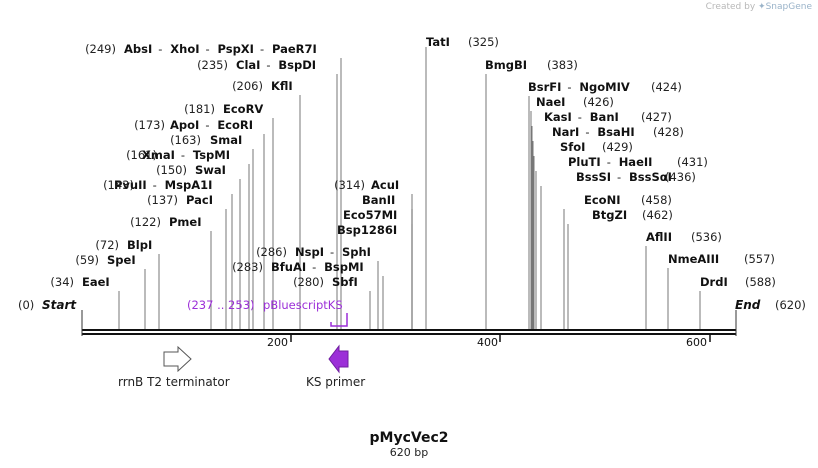 The image size is (818, 468). I want to click on end-label: End, so click(748, 305).